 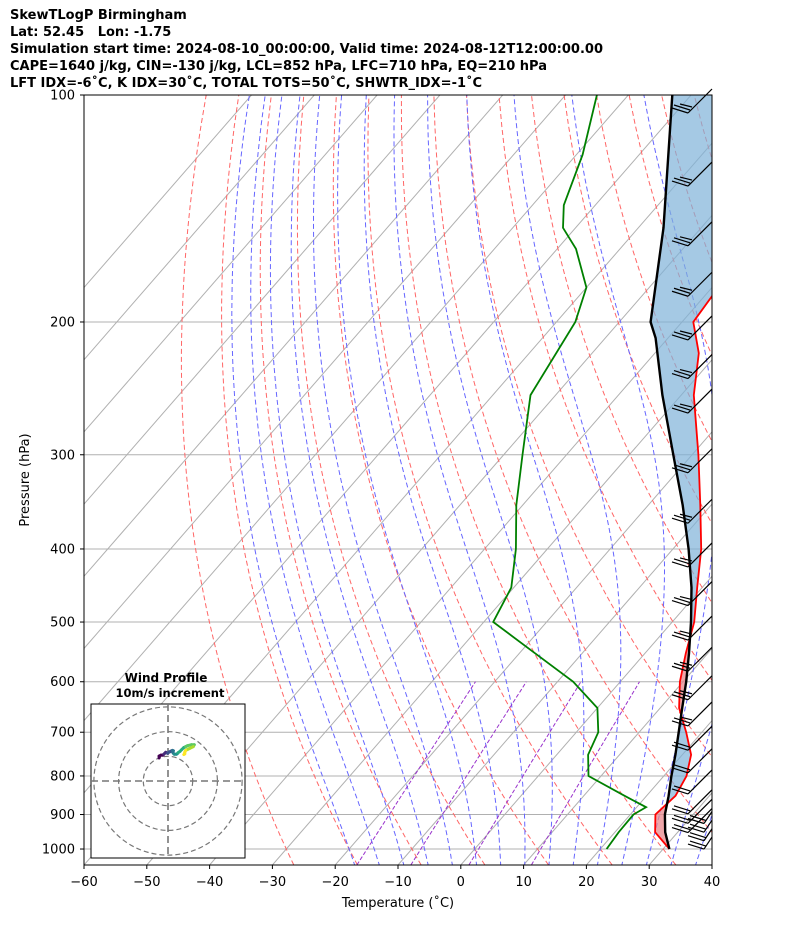 I want to click on x-tick-label: −30, so click(x=272, y=882).